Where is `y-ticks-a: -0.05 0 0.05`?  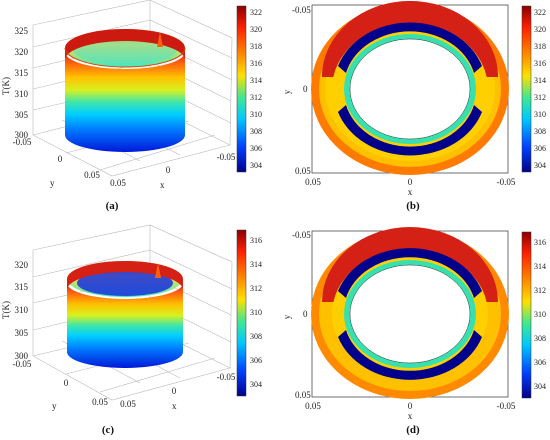
y-ticks-a: -0.05 0 0.05 is located at coordinates (57, 158).